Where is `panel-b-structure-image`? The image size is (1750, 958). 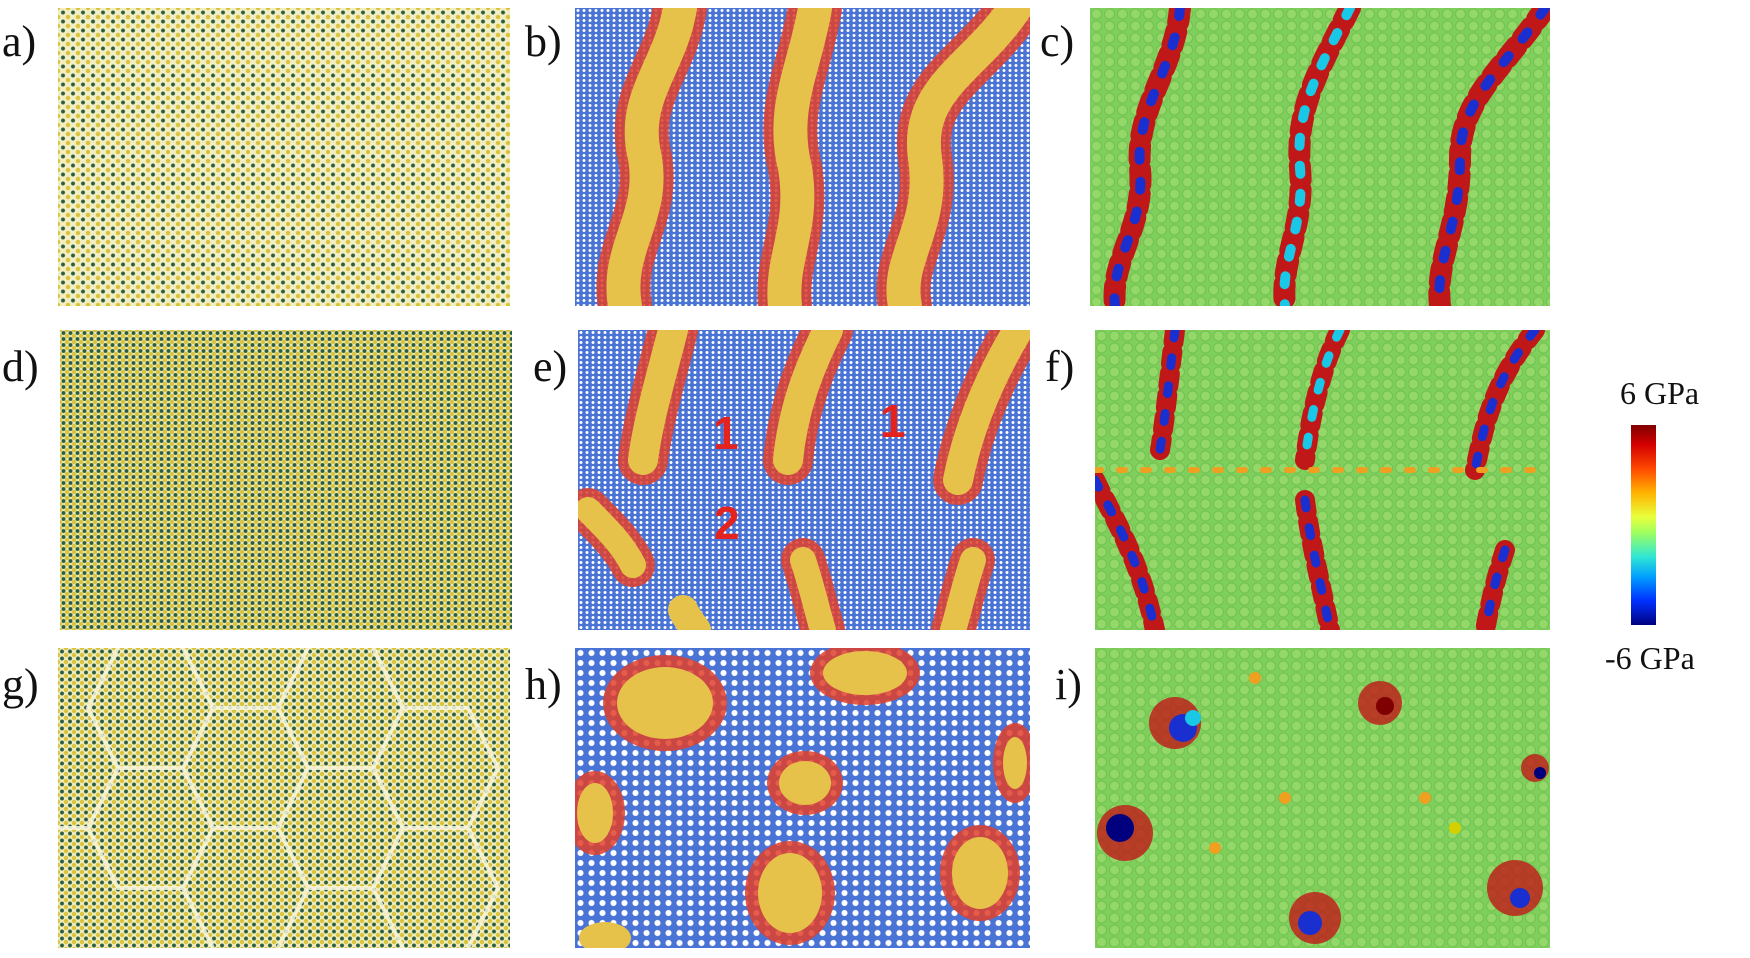 panel-b-structure-image is located at coordinates (802, 157).